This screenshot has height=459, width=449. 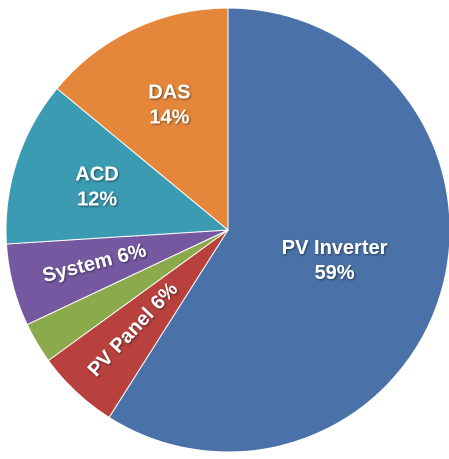 I want to click on value-label: 12%, so click(x=97, y=200).